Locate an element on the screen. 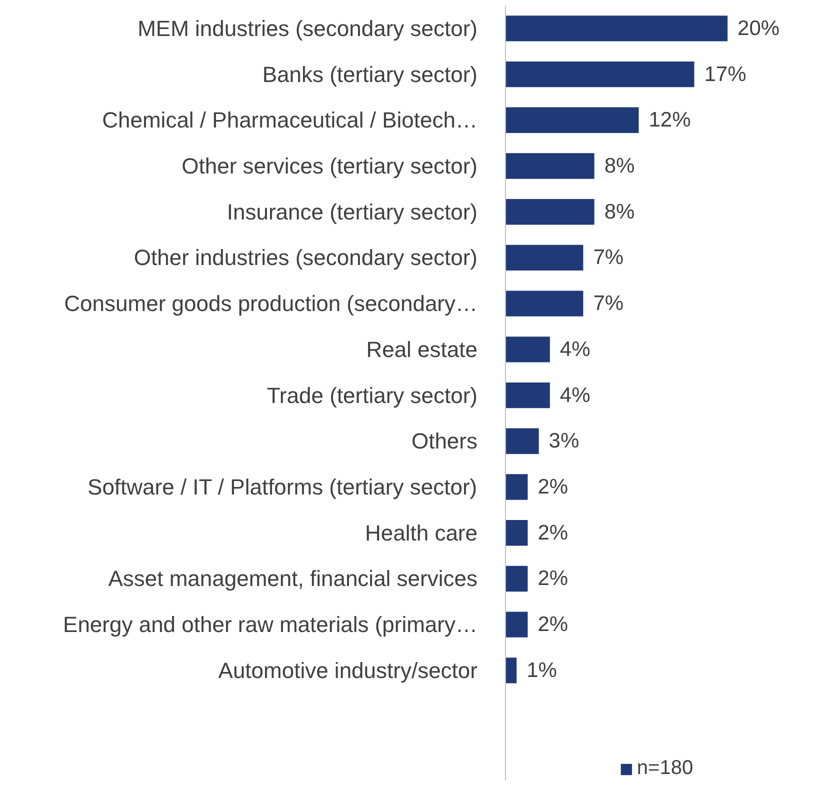 The width and height of the screenshot is (817, 793). y-tick-label: Other services (tertiary sector) is located at coordinates (330, 166).